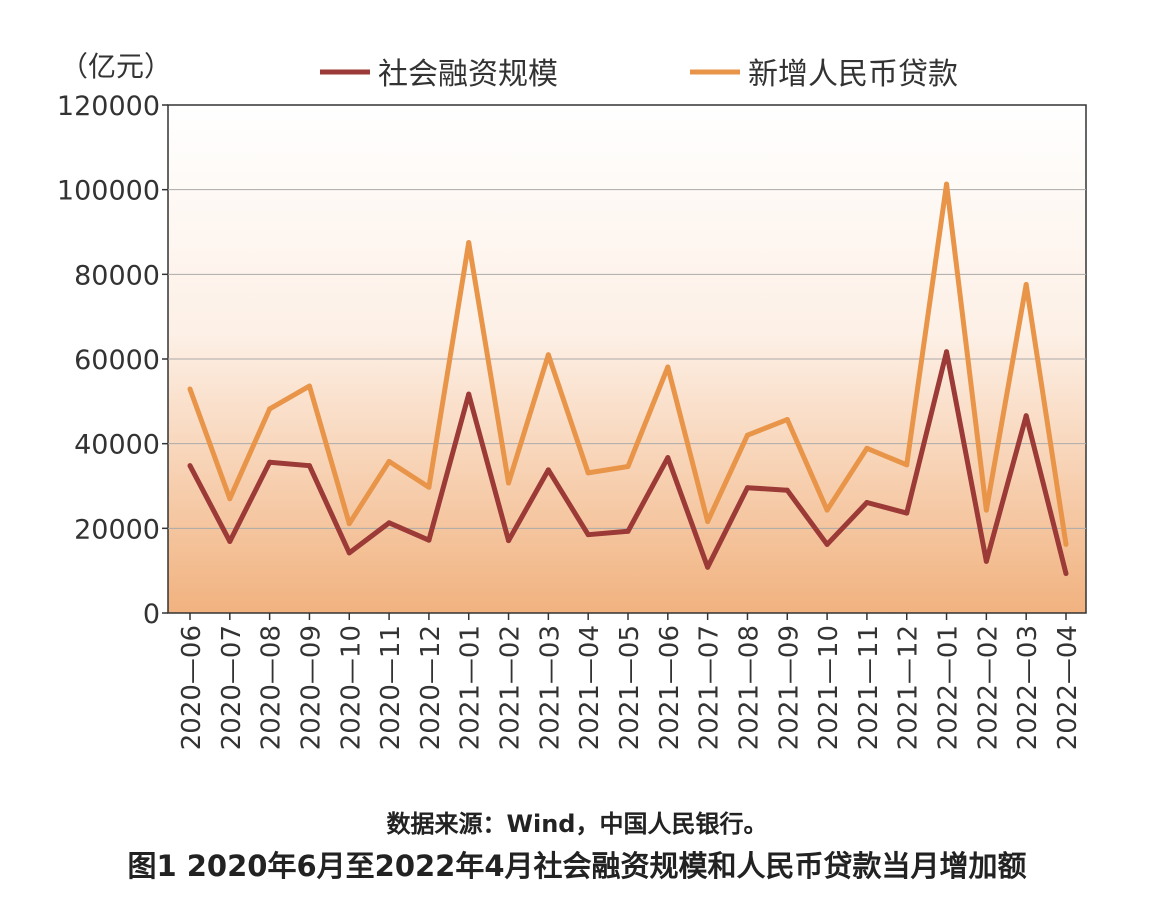 The width and height of the screenshot is (1154, 906). What do you see at coordinates (710, 687) in the screenshot?
I see `x-tick-label: 2021—07` at bounding box center [710, 687].